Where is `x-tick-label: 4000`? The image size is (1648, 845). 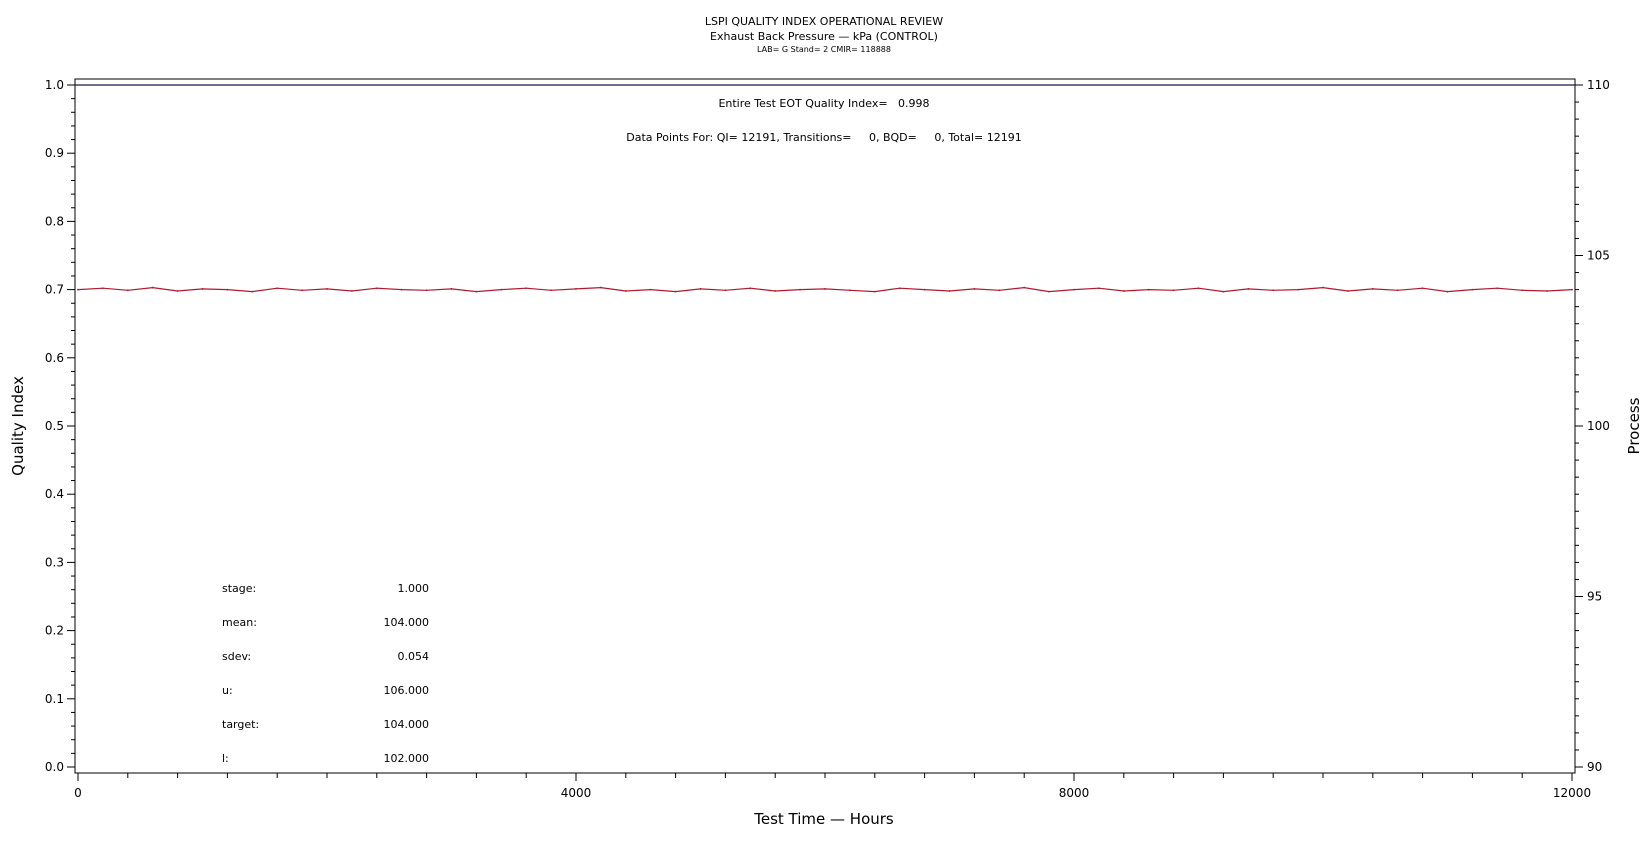 x-tick-label: 4000 is located at coordinates (576, 793).